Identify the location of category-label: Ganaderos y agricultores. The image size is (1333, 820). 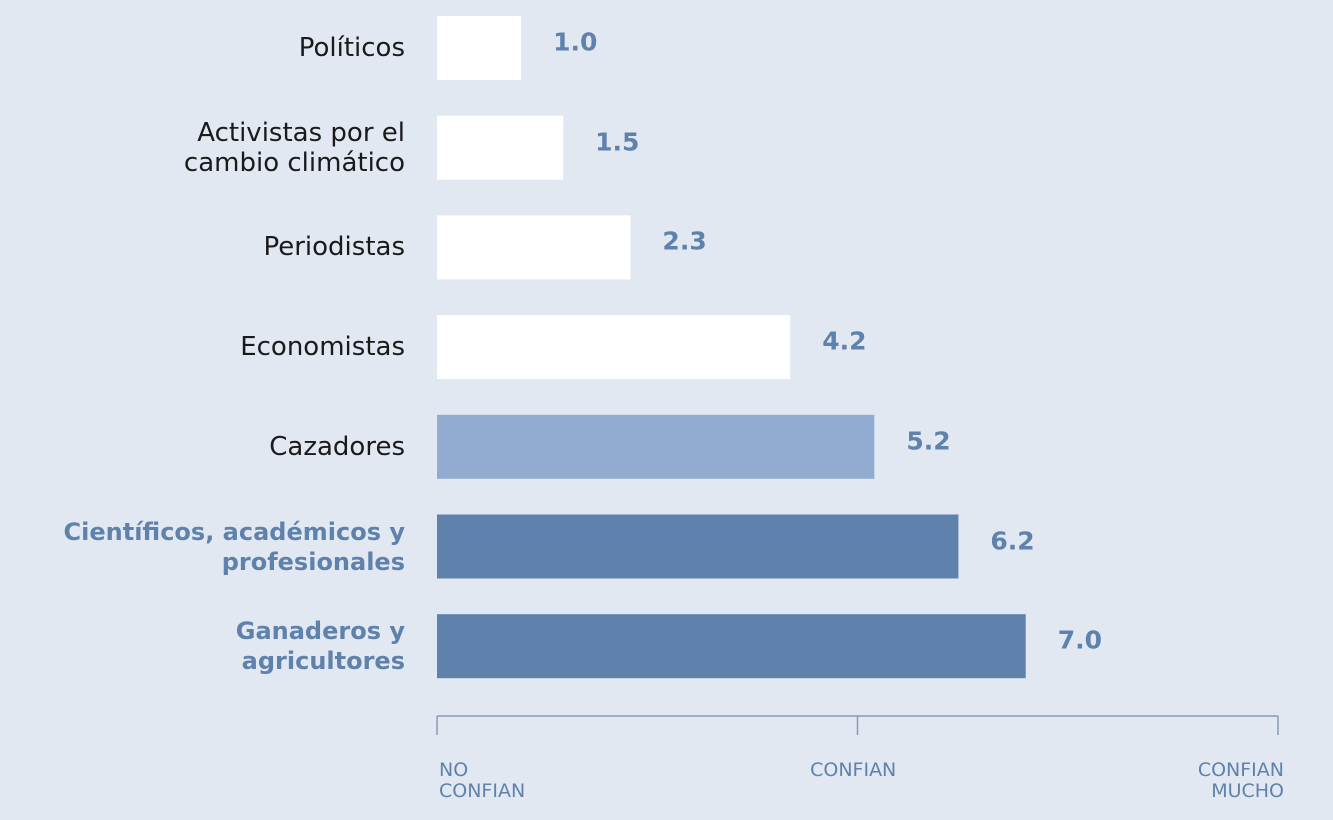
(320, 646).